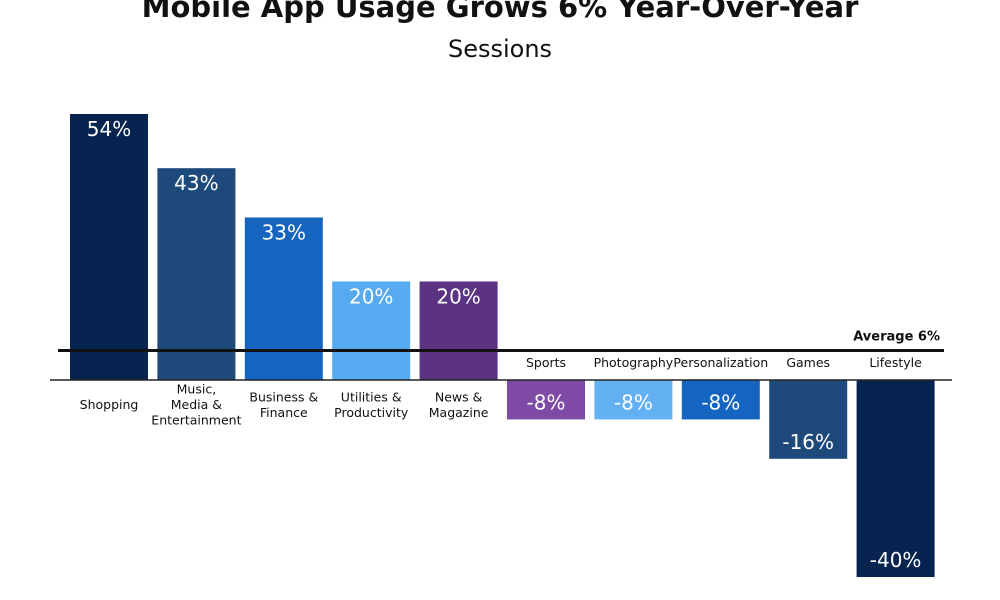 This screenshot has width=1000, height=600. I want to click on bar-value-label-7: -8%, so click(720, 402).